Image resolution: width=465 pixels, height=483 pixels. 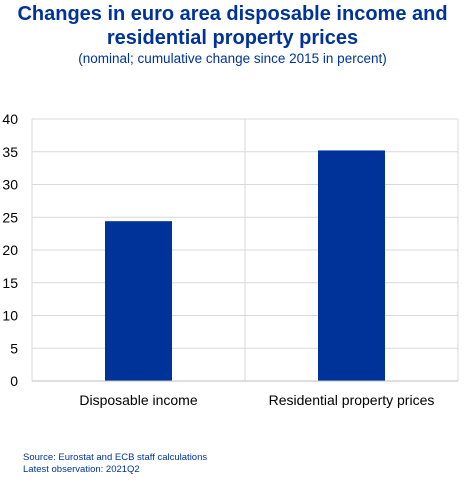 What do you see at coordinates (10, 152) in the screenshot?
I see `y-tick-label: 35` at bounding box center [10, 152].